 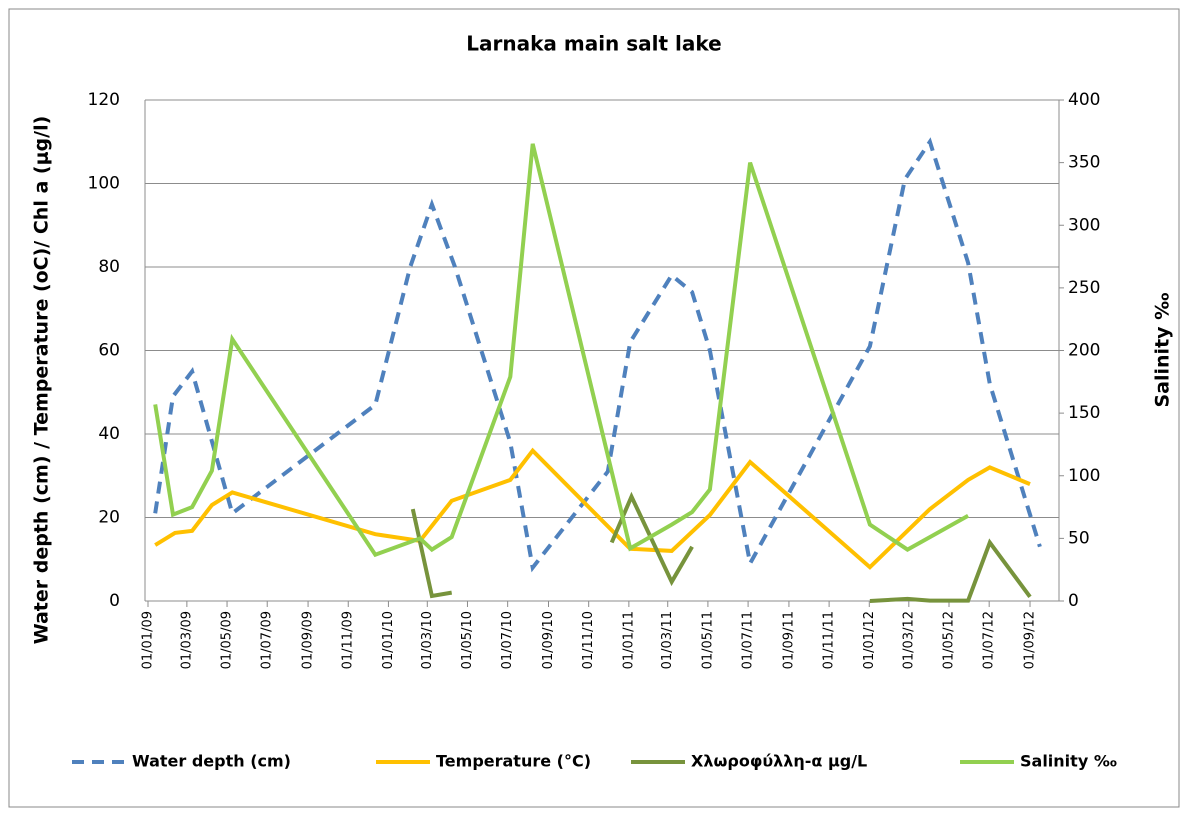 I want to click on x-tick-label: 01/09/10, so click(x=548, y=640).